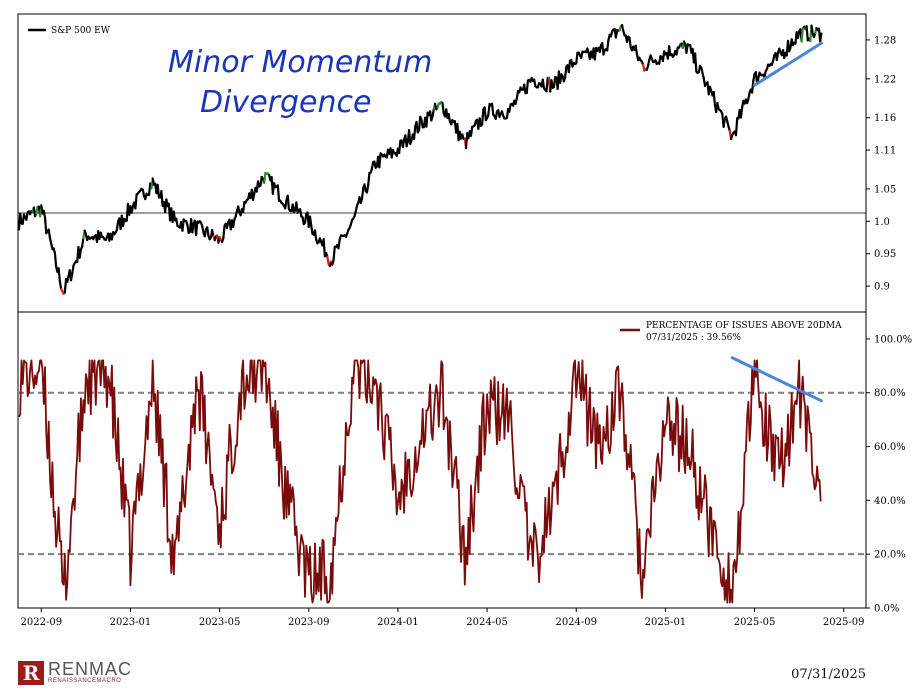 The image size is (912, 700). I want to click on top-ytick-label: 1.16, so click(885, 118).